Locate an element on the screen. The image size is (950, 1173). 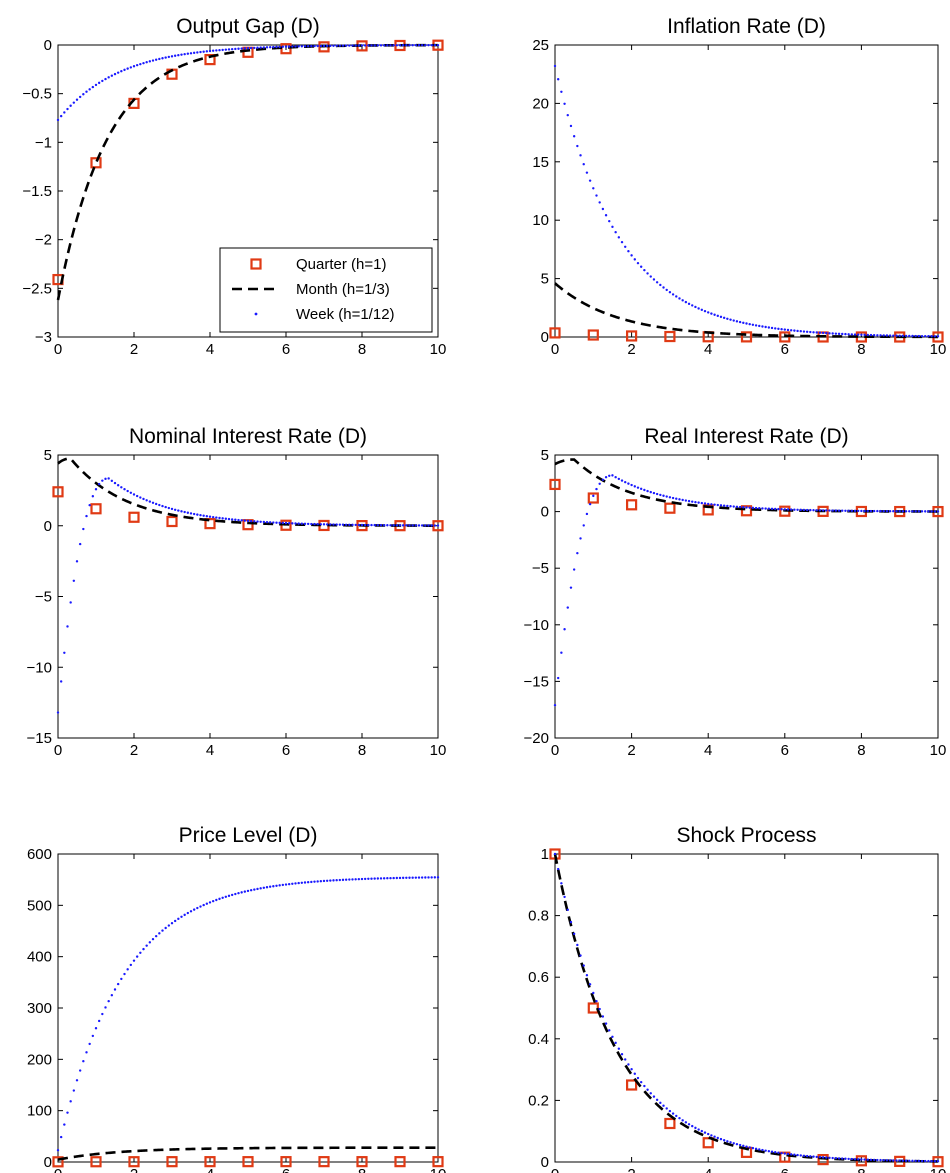
y-tick-label: −15 is located at coordinates (536, 681).